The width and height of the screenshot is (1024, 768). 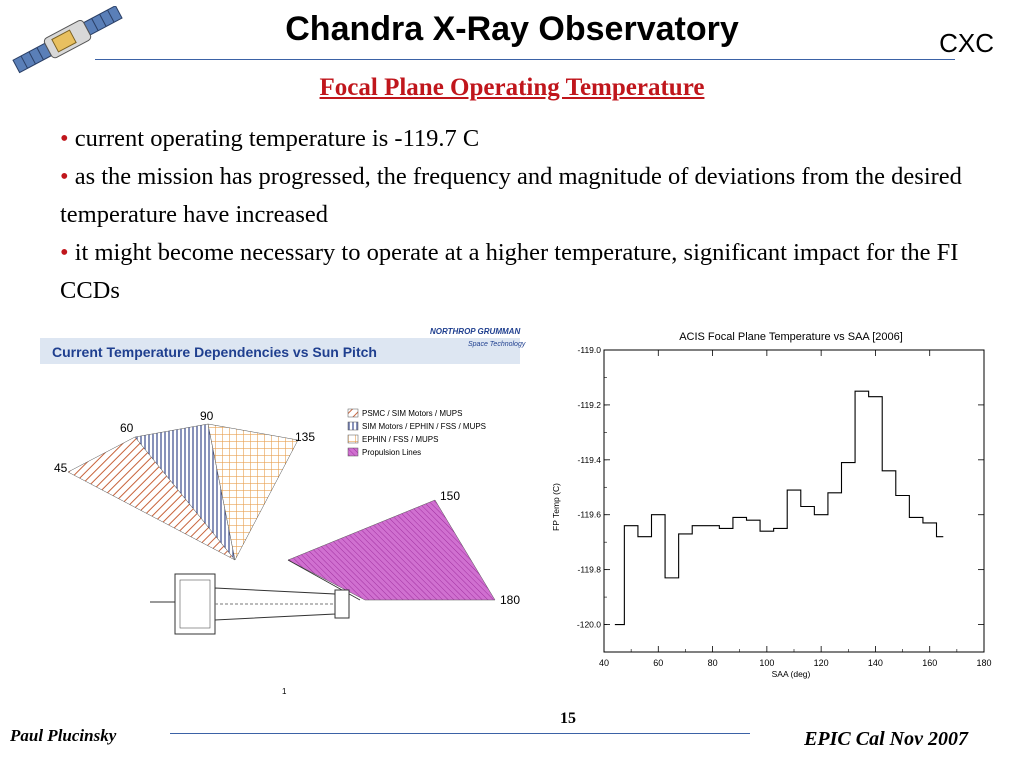 What do you see at coordinates (250, 604) in the screenshot?
I see `spacecraft-sketch` at bounding box center [250, 604].